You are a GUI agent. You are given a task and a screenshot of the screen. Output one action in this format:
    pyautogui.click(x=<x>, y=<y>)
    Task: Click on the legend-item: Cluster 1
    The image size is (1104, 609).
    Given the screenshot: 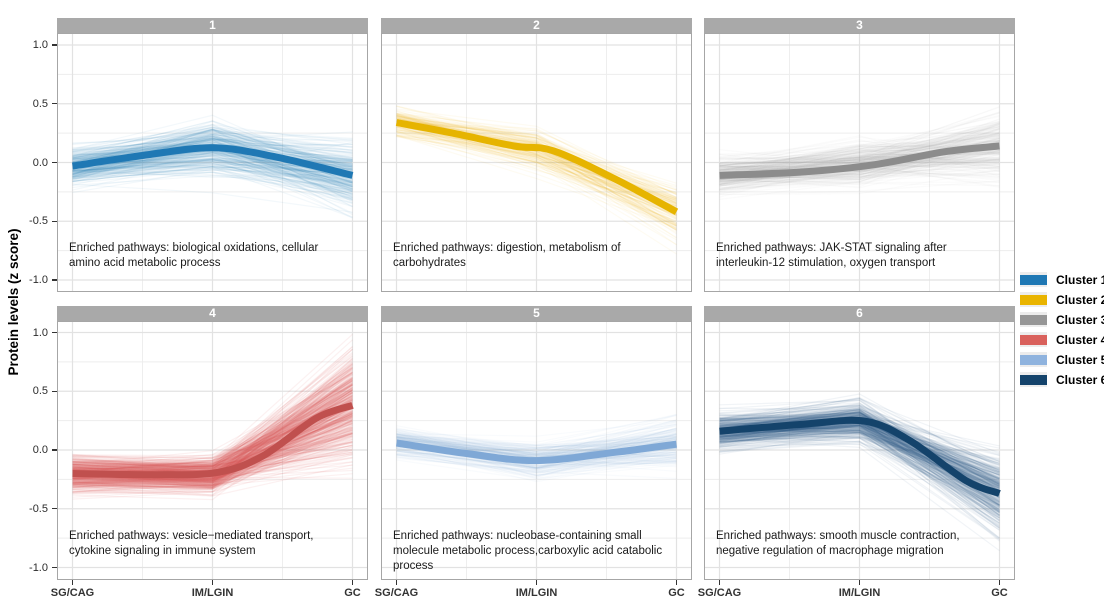 What is the action you would take?
    pyautogui.click(x=1062, y=279)
    